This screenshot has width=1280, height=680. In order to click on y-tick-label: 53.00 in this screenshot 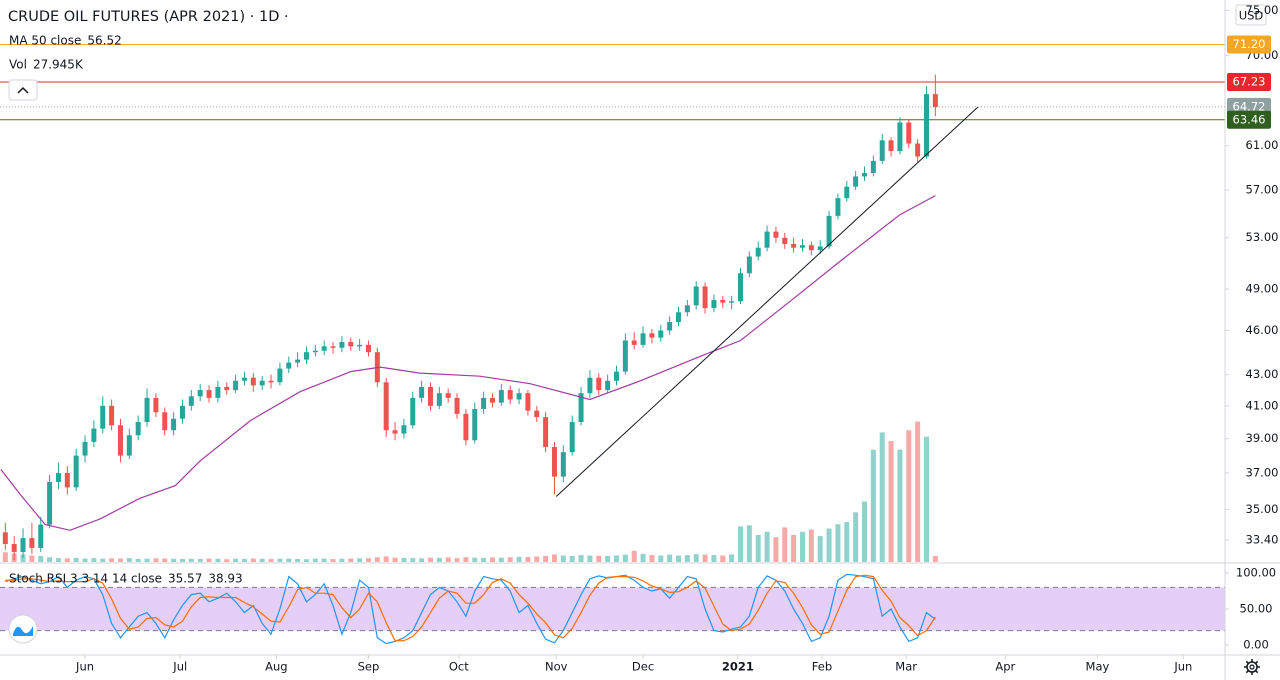, I will do `click(1262, 237)`.